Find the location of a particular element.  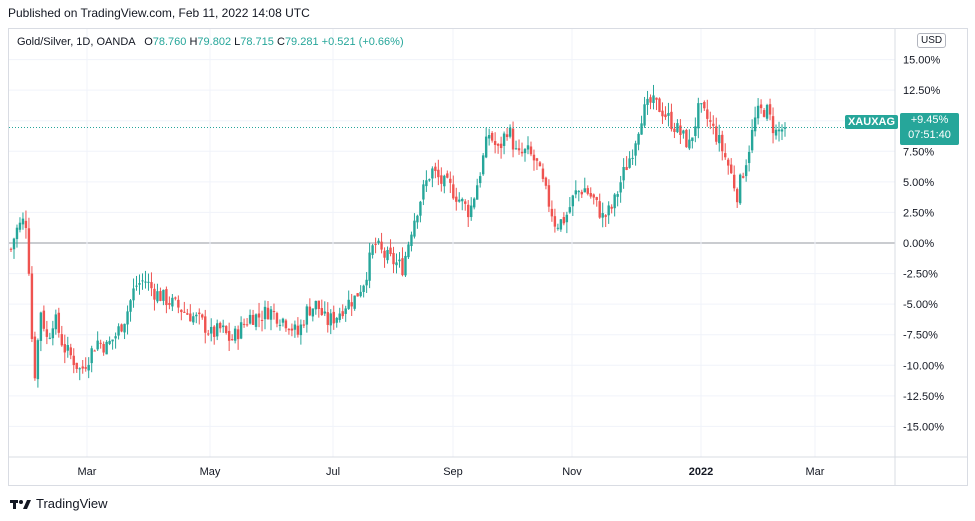

footer-brand: TradingView is located at coordinates (59, 503).